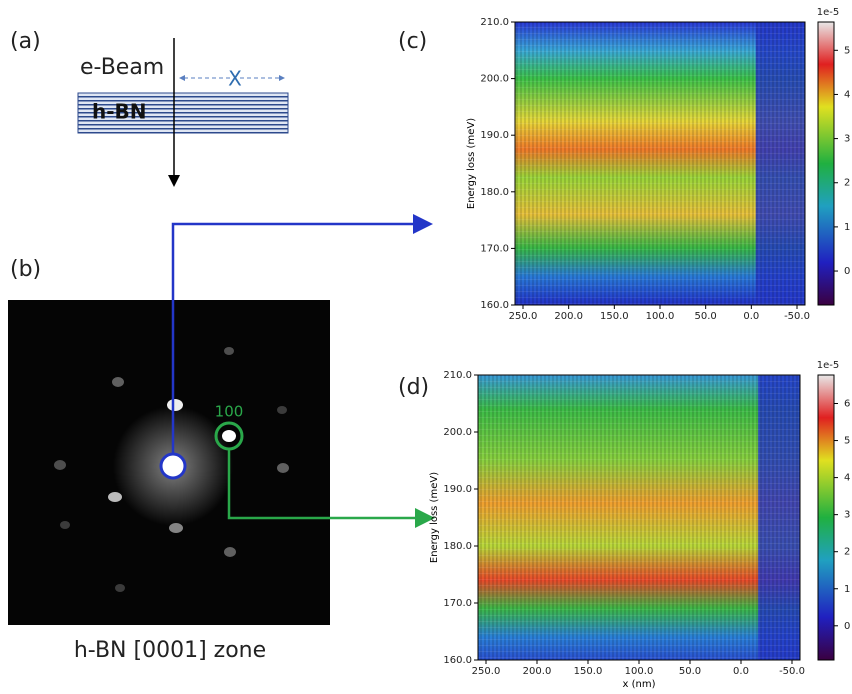 Image resolution: width=852 pixels, height=694 pixels. What do you see at coordinates (119, 112) in the screenshot?
I see `material-label: h-BN` at bounding box center [119, 112].